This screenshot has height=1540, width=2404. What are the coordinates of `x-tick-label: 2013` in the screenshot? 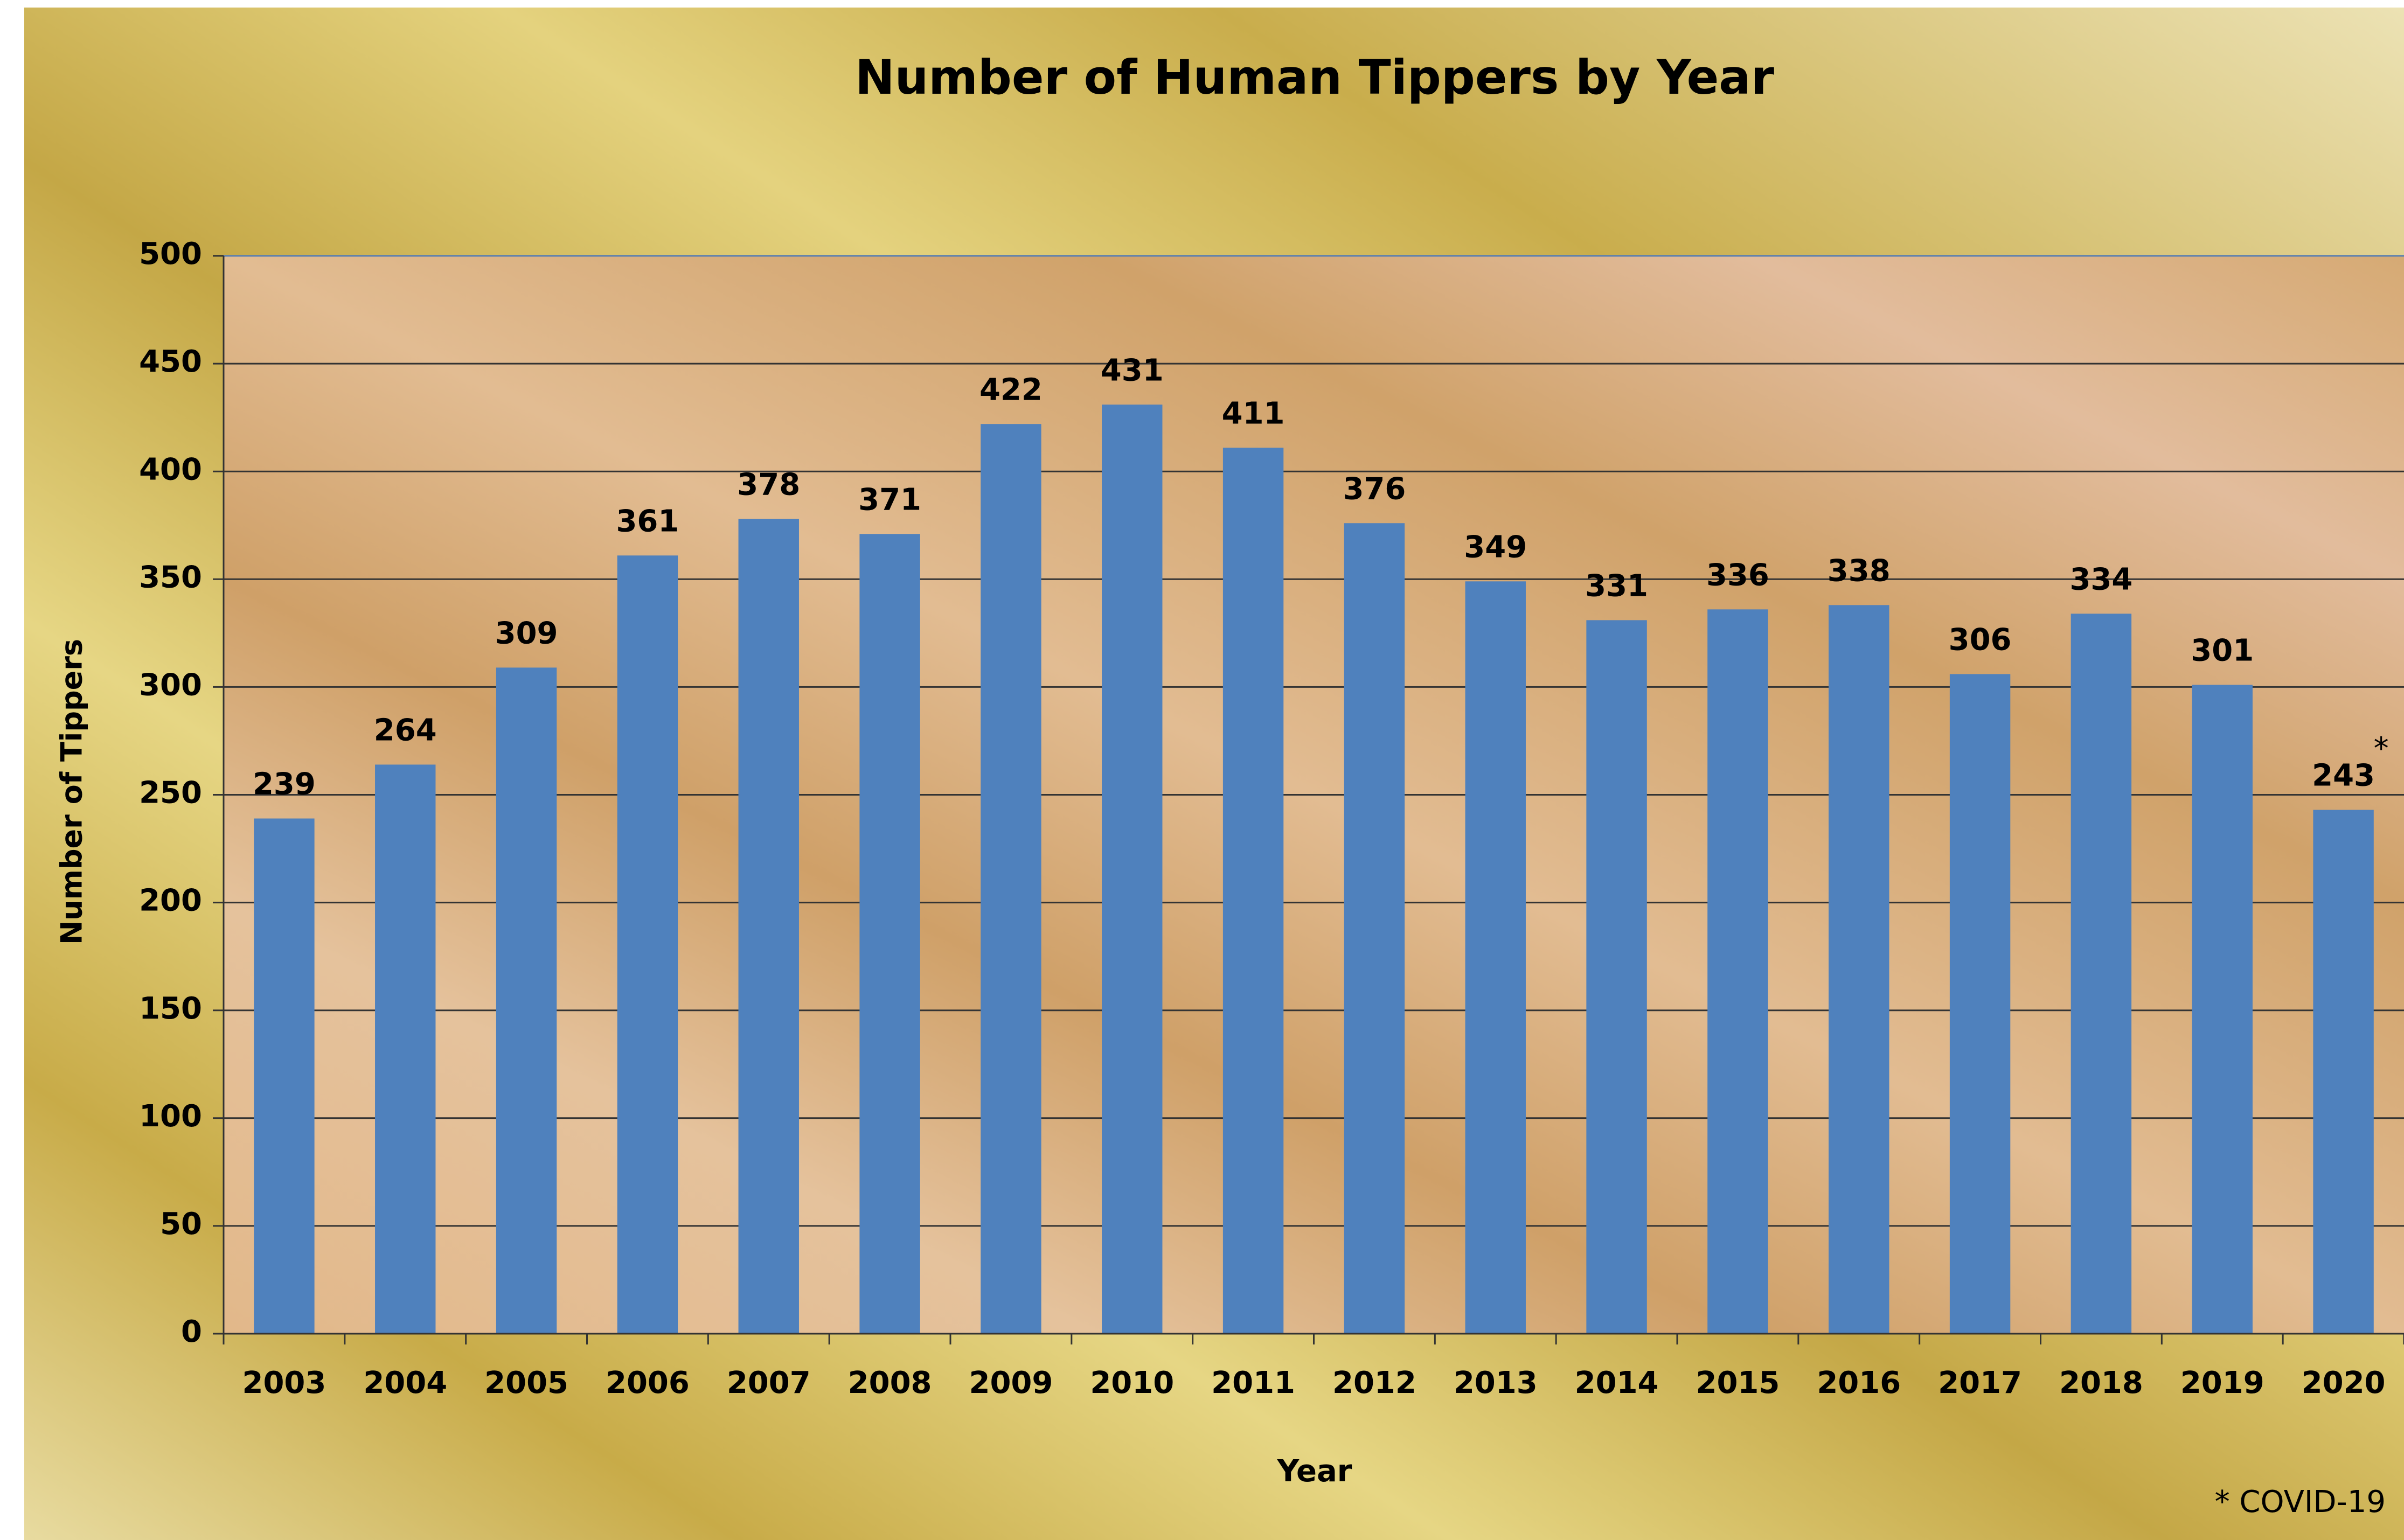 It's located at (1496, 1382).